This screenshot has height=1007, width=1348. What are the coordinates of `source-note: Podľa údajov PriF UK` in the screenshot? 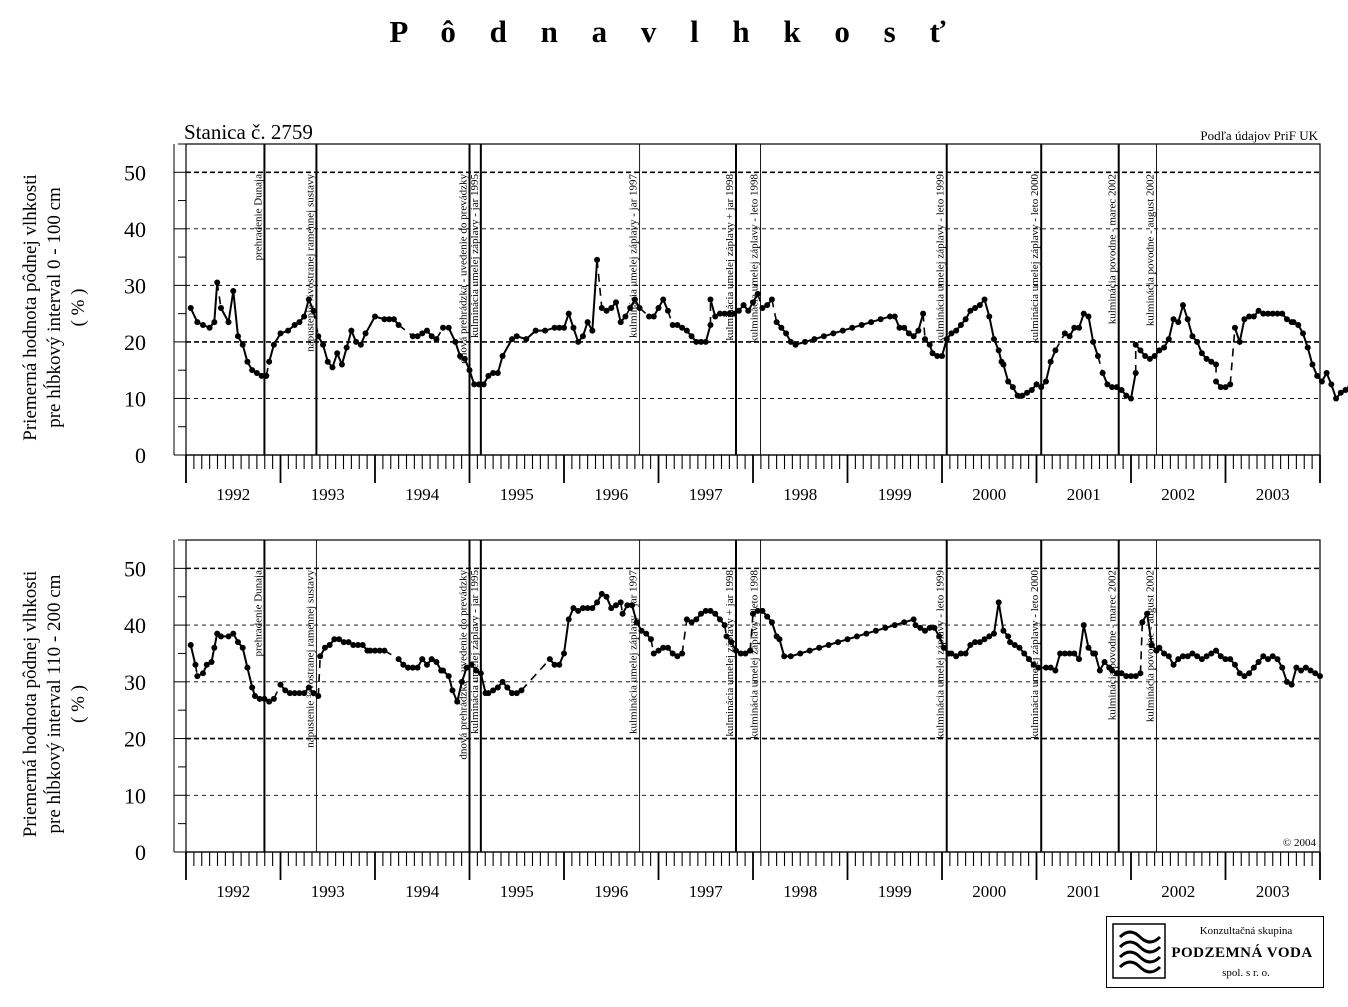 It's located at (1259, 135).